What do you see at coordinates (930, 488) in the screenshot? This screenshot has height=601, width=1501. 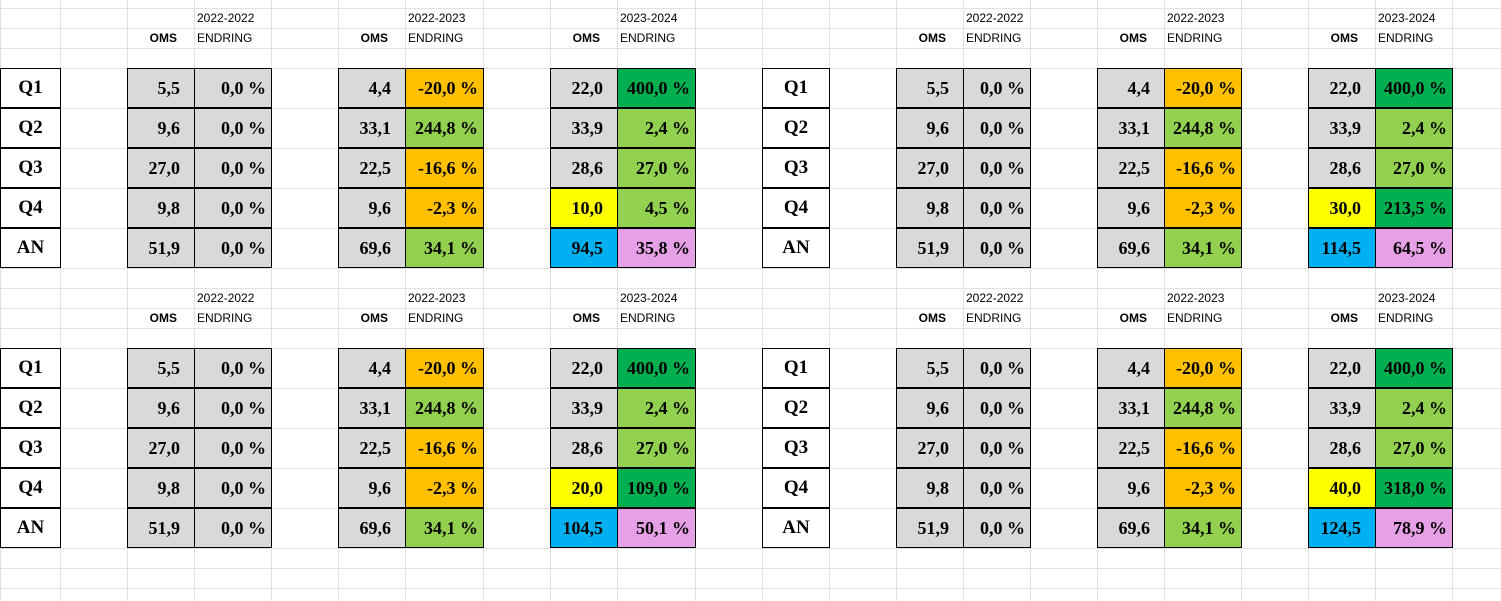 I see `oms-cell: 9,8` at bounding box center [930, 488].